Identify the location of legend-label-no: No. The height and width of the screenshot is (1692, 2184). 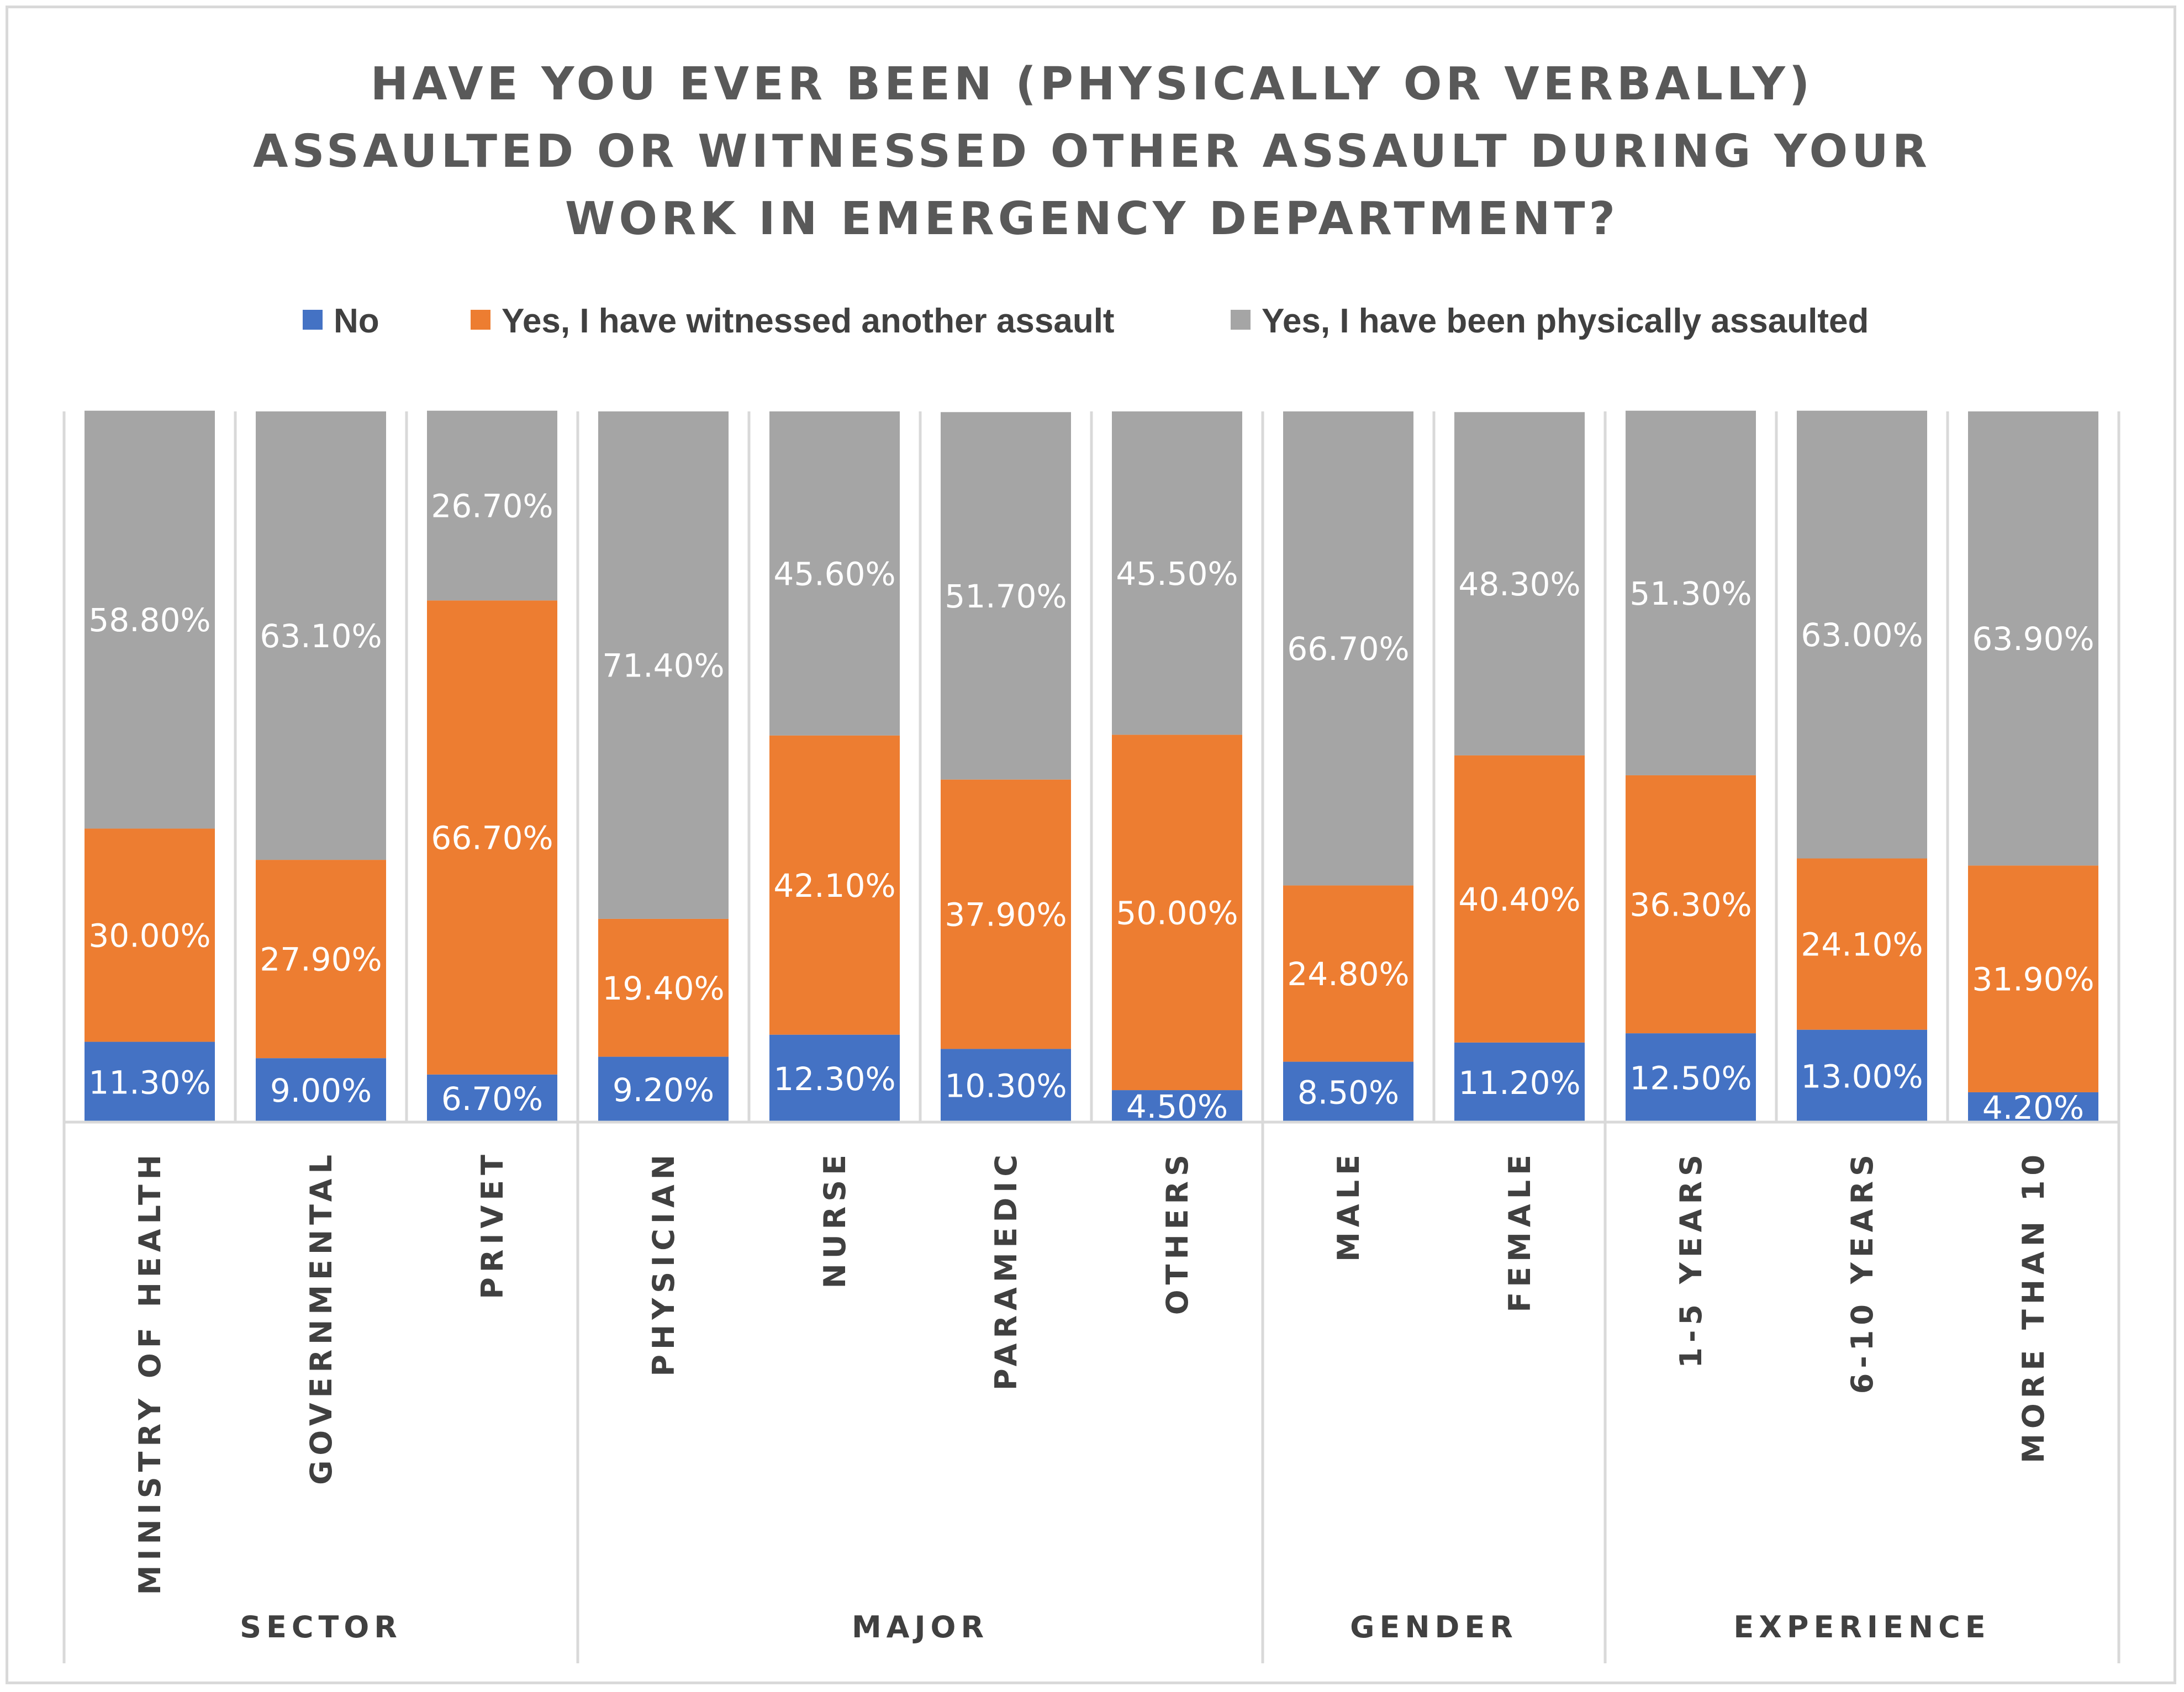
(357, 321).